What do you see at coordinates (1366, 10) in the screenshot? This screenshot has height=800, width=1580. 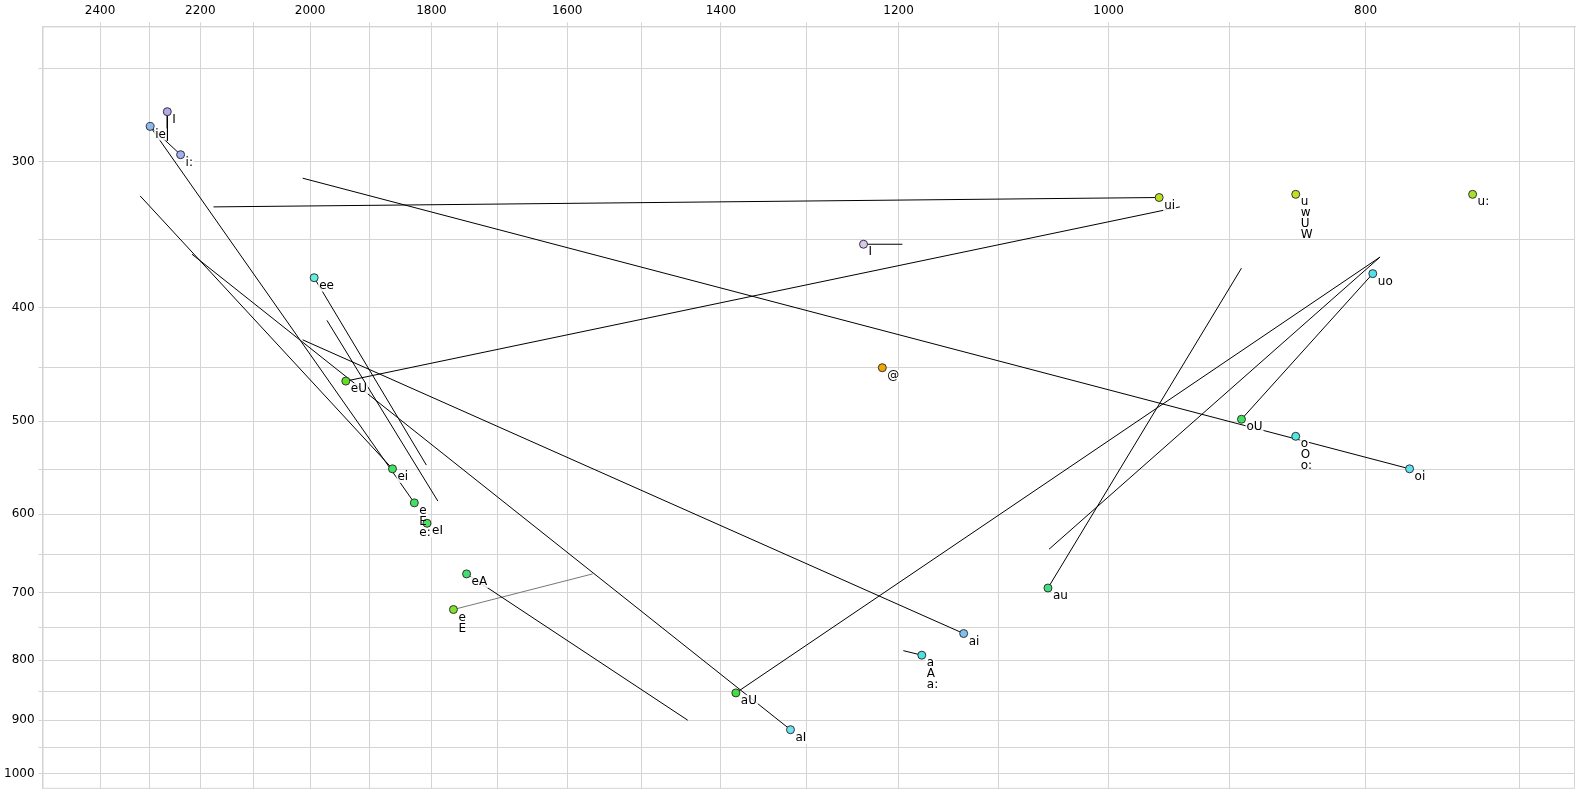 I see `x-tick-label: 800` at bounding box center [1366, 10].